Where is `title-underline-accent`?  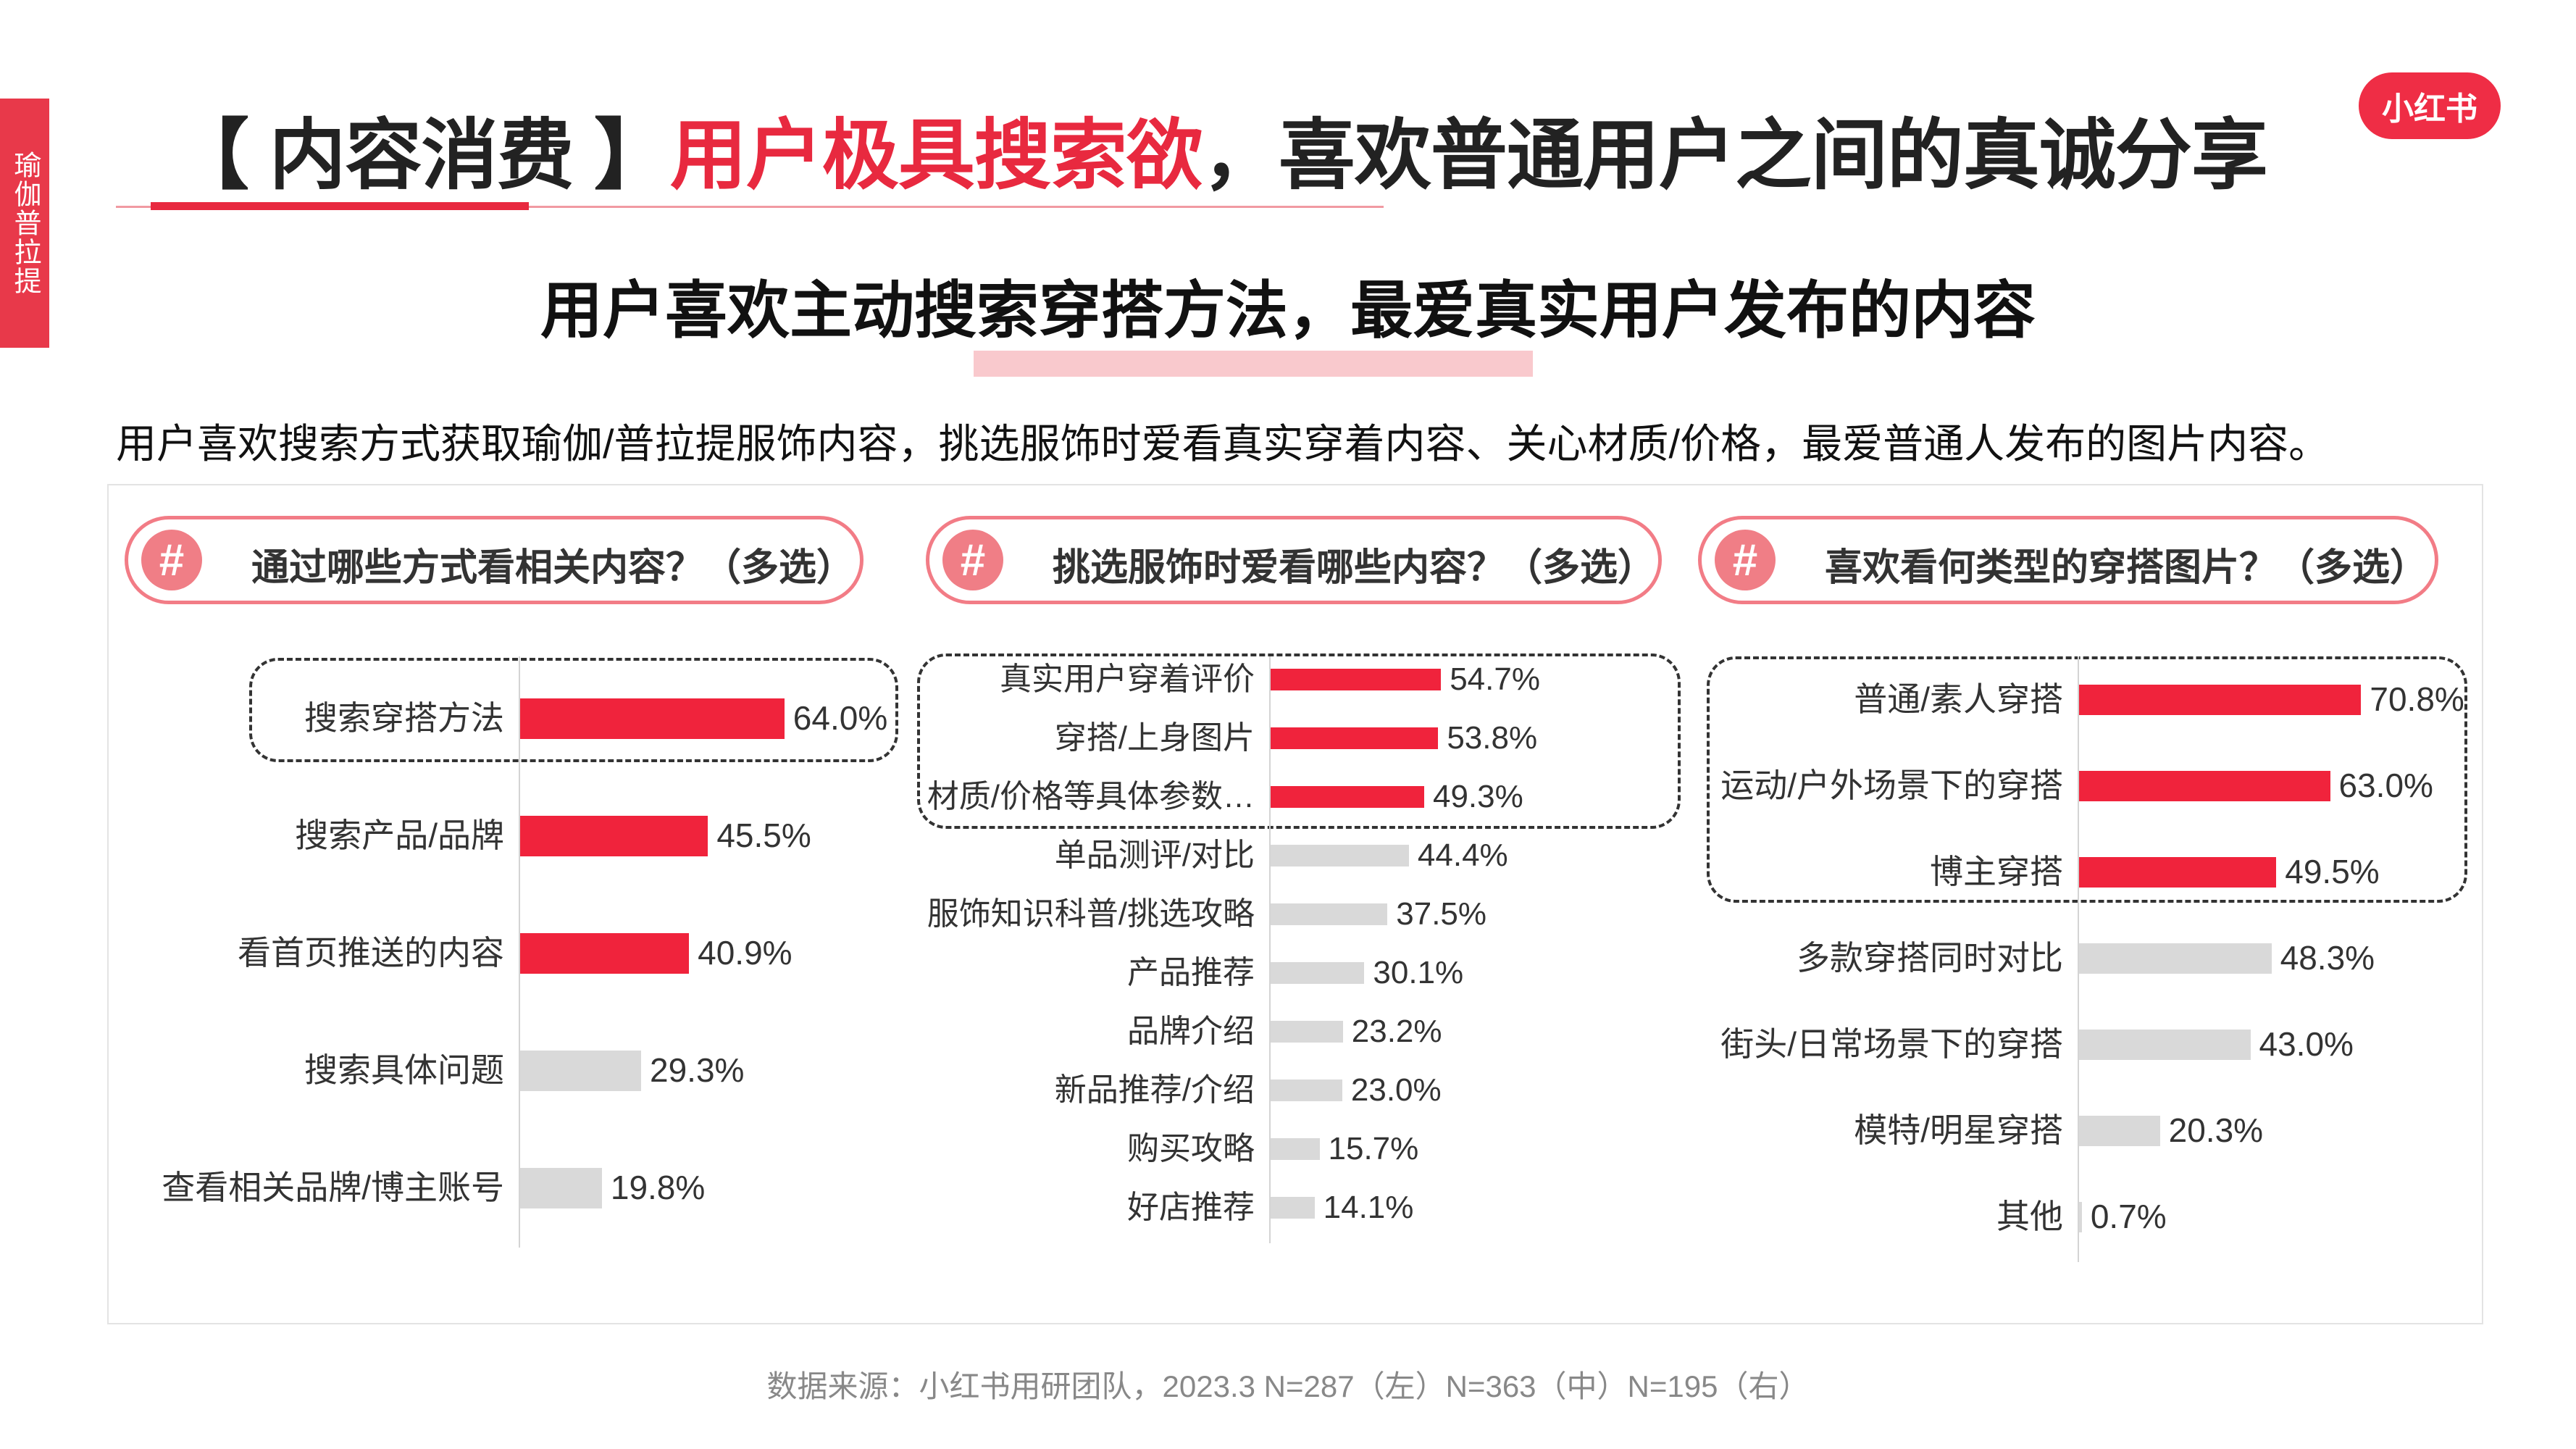
title-underline-accent is located at coordinates (340, 206).